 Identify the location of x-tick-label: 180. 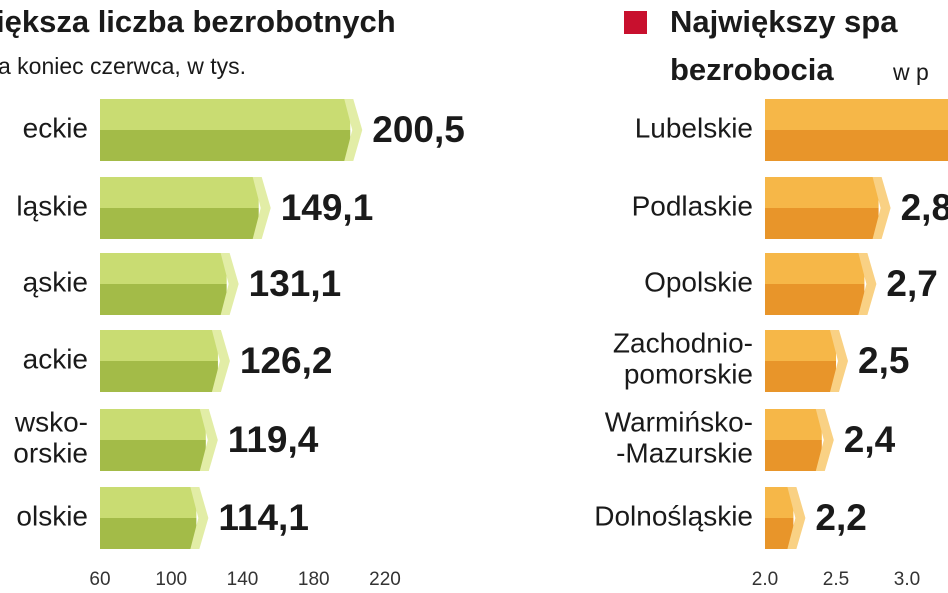
(314, 579).